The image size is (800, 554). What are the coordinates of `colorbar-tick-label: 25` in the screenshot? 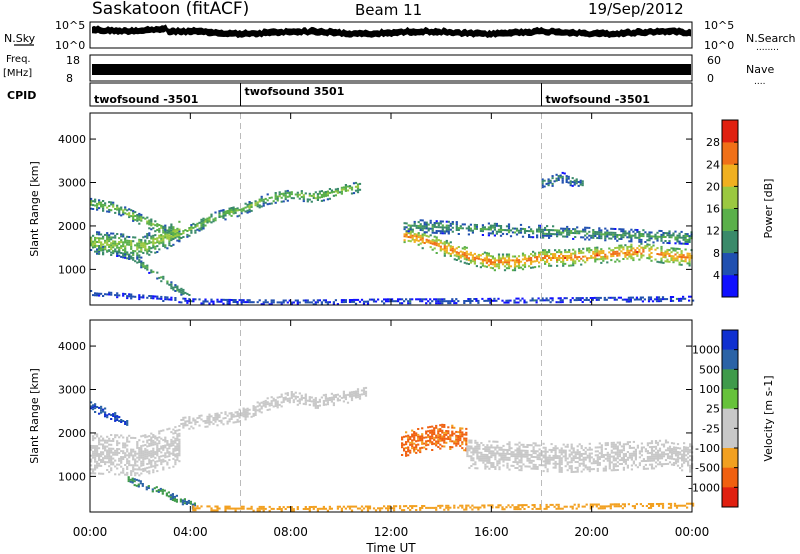 It's located at (713, 409).